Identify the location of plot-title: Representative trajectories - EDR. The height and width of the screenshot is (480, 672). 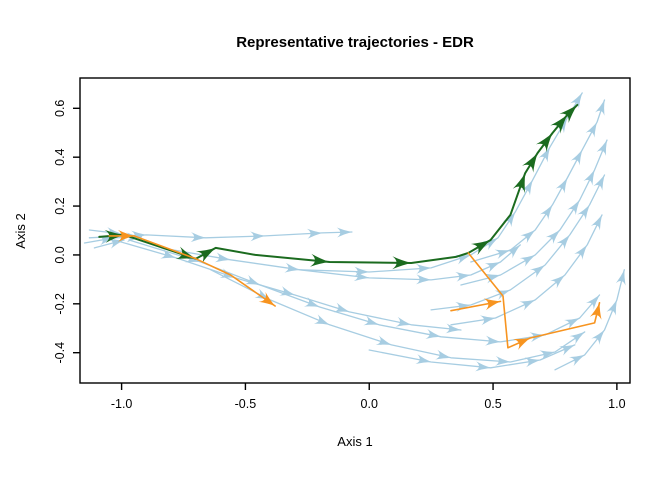
(355, 42).